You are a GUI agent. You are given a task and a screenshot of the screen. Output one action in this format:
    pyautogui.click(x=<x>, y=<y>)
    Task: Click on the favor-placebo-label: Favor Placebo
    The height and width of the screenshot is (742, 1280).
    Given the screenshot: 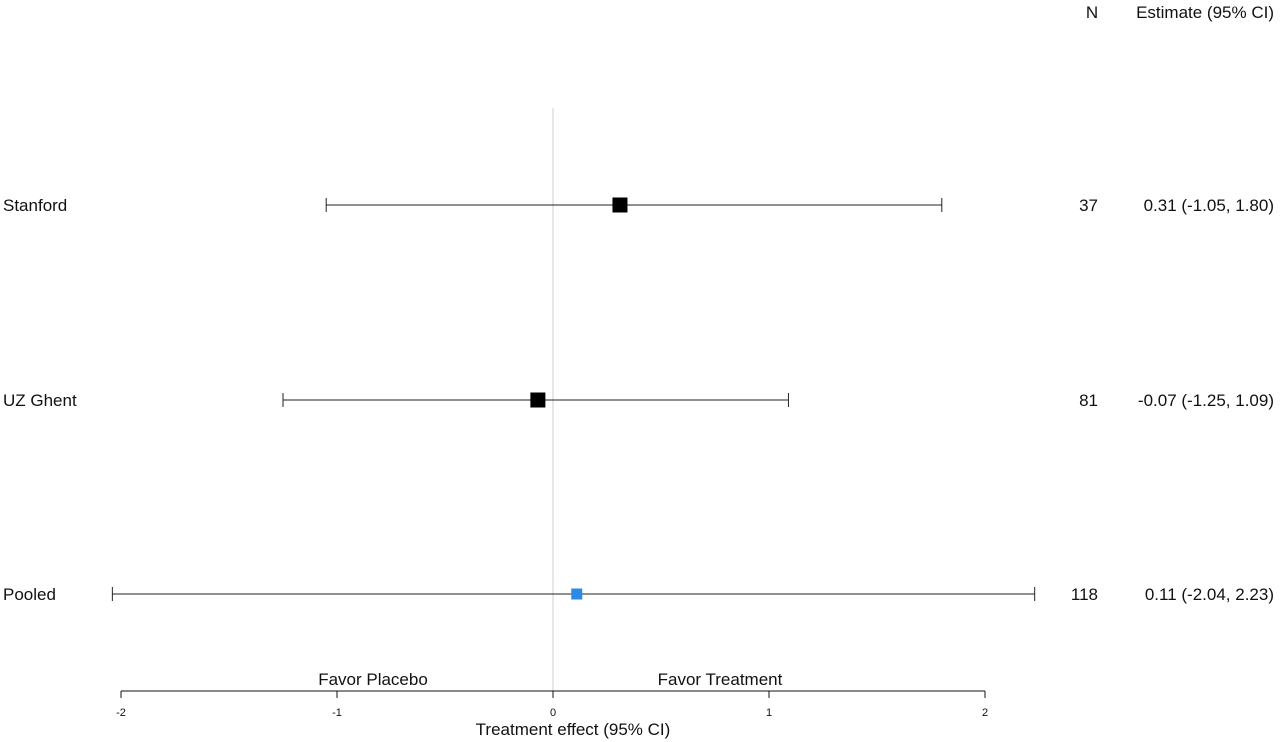 What is the action you would take?
    pyautogui.click(x=373, y=679)
    